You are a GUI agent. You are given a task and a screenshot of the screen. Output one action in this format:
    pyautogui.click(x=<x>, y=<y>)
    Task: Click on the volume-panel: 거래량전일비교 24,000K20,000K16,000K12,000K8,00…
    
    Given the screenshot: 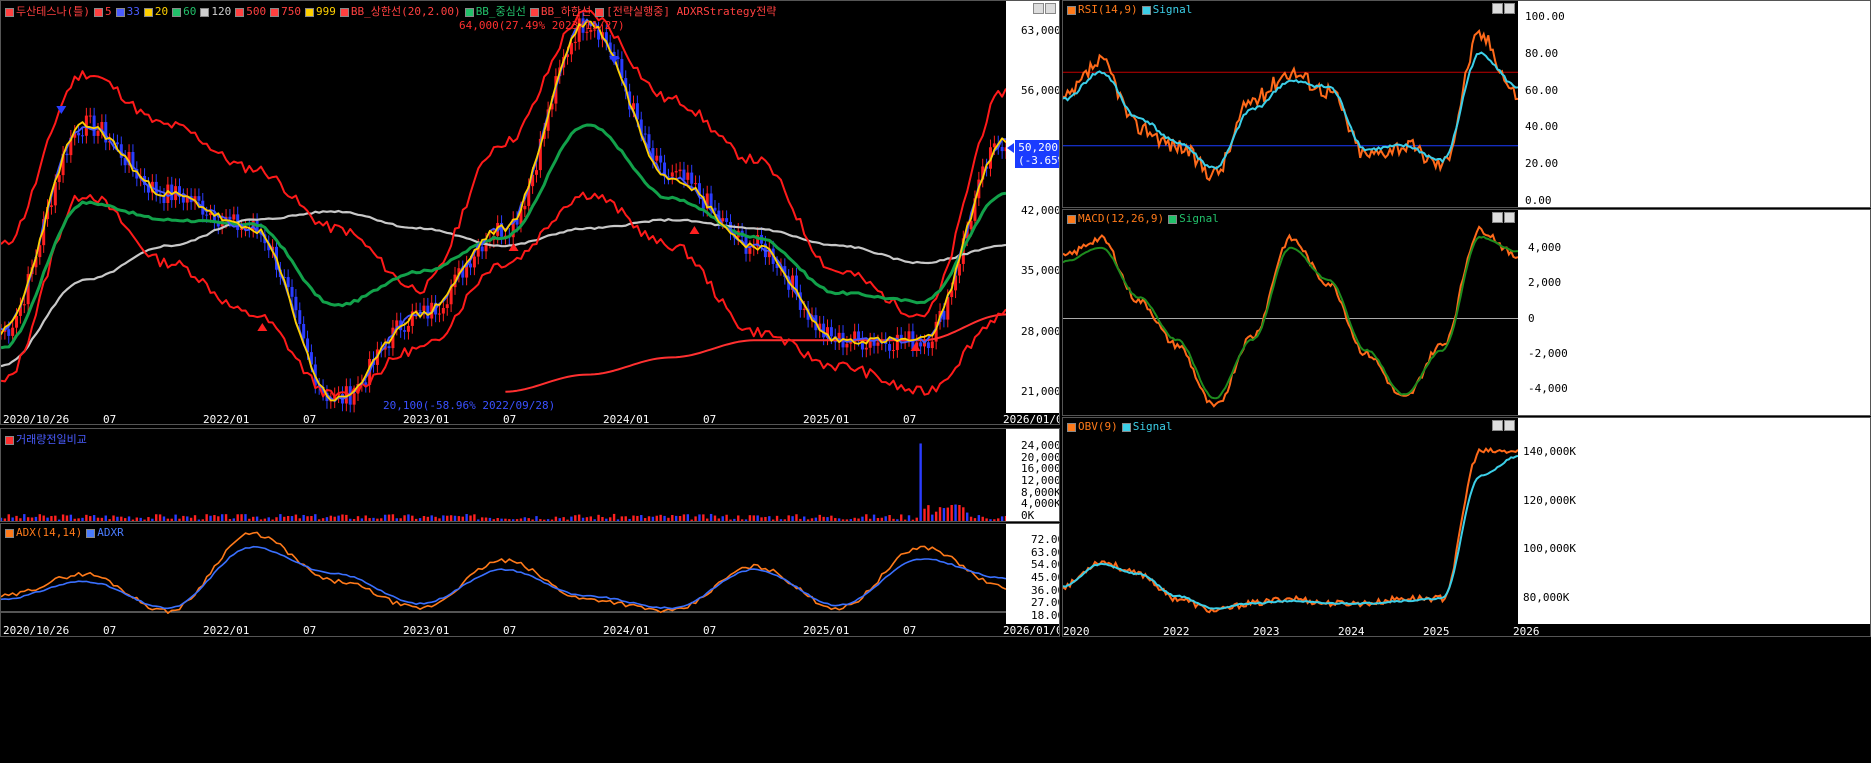 What is the action you would take?
    pyautogui.click(x=530, y=475)
    